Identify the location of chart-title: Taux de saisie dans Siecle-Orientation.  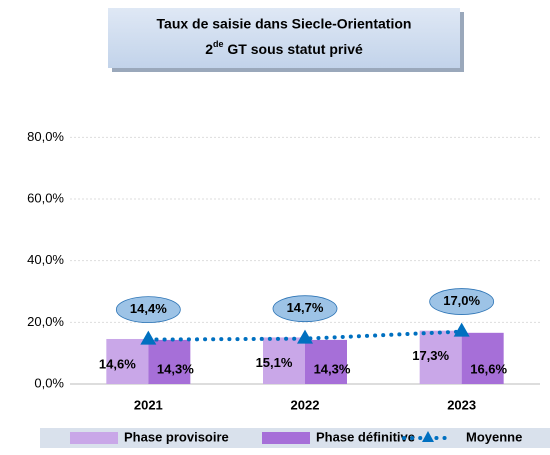
(284, 24).